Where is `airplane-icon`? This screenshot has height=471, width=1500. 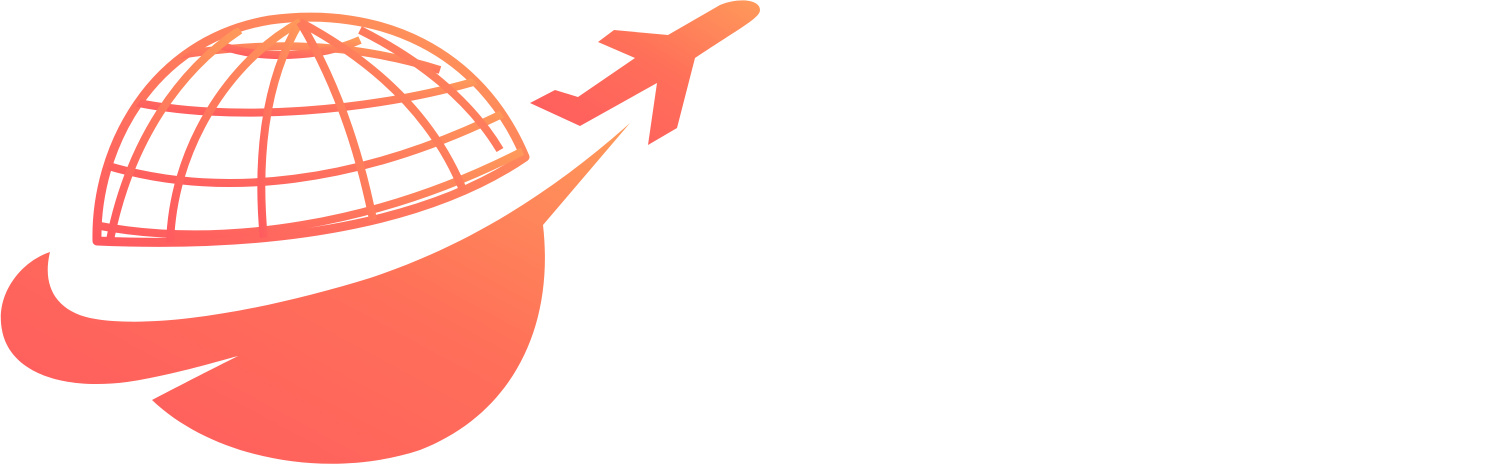 airplane-icon is located at coordinates (645, 72).